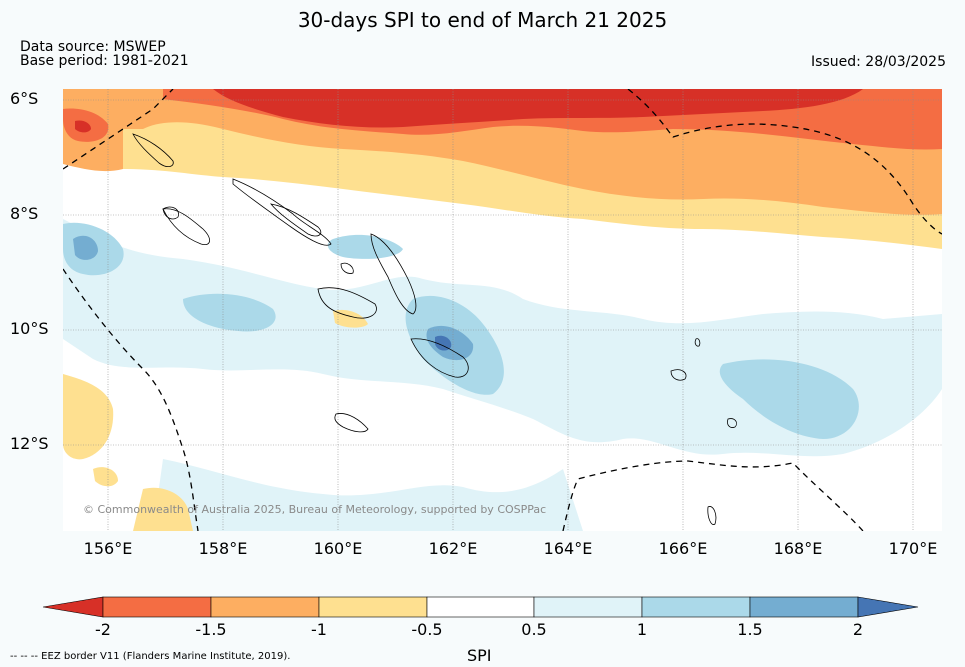  Describe the element at coordinates (534, 629) in the screenshot. I see `colorbar-tick: 0.5` at that location.